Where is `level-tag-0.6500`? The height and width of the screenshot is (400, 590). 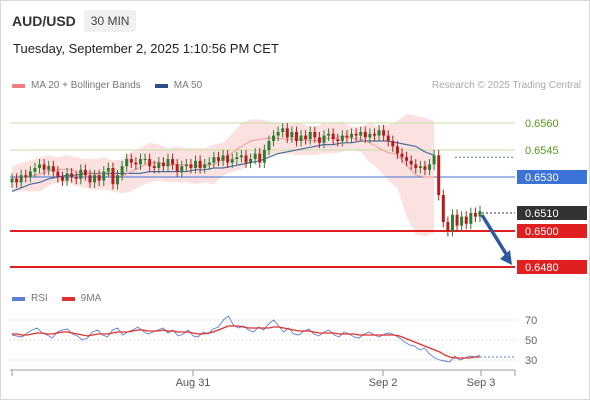
level-tag-0.6500 is located at coordinates (552, 231).